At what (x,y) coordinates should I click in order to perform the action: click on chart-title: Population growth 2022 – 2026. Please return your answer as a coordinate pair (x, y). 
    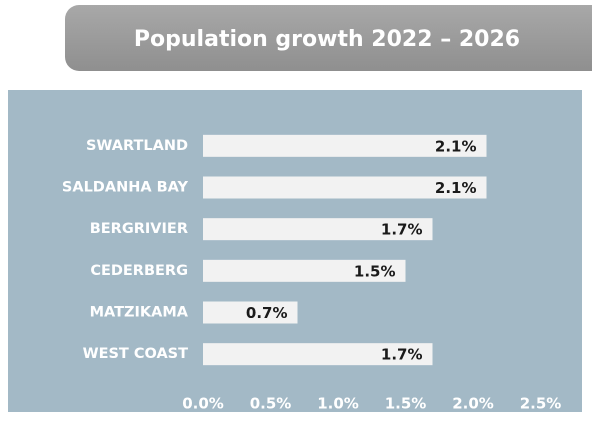
    Looking at the image, I should click on (327, 39).